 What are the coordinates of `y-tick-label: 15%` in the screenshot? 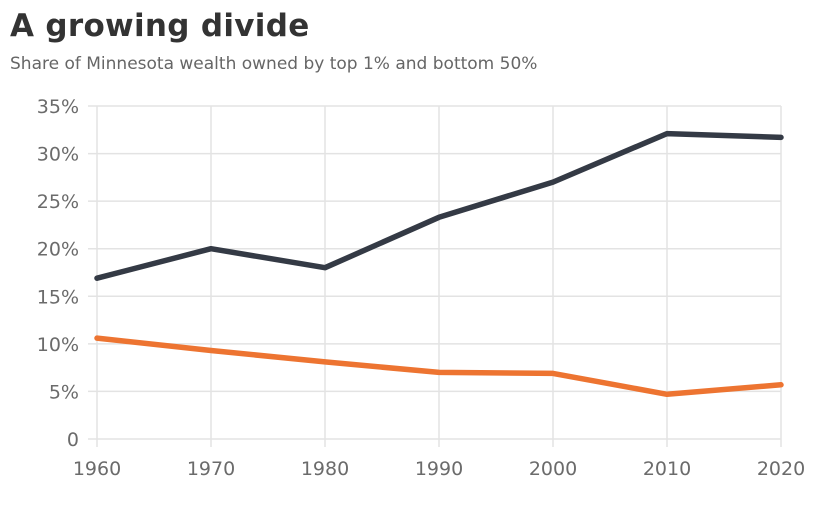 It's located at (58, 297).